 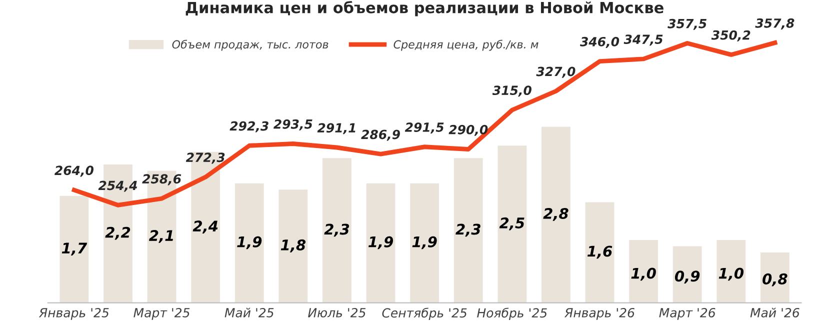 I want to click on legend-label: Объем продаж, тыс. лотов, so click(x=250, y=45).